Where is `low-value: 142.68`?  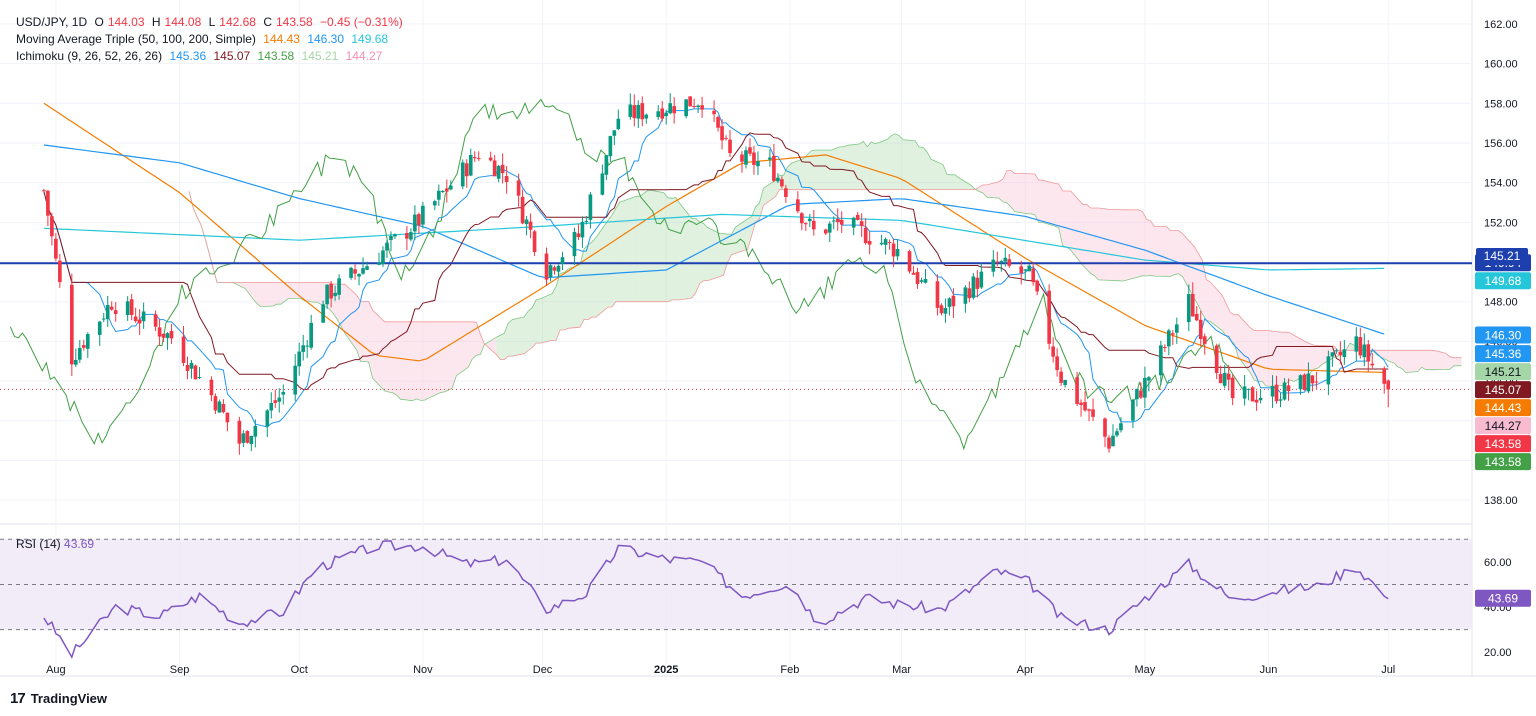
low-value: 142.68 is located at coordinates (237, 22).